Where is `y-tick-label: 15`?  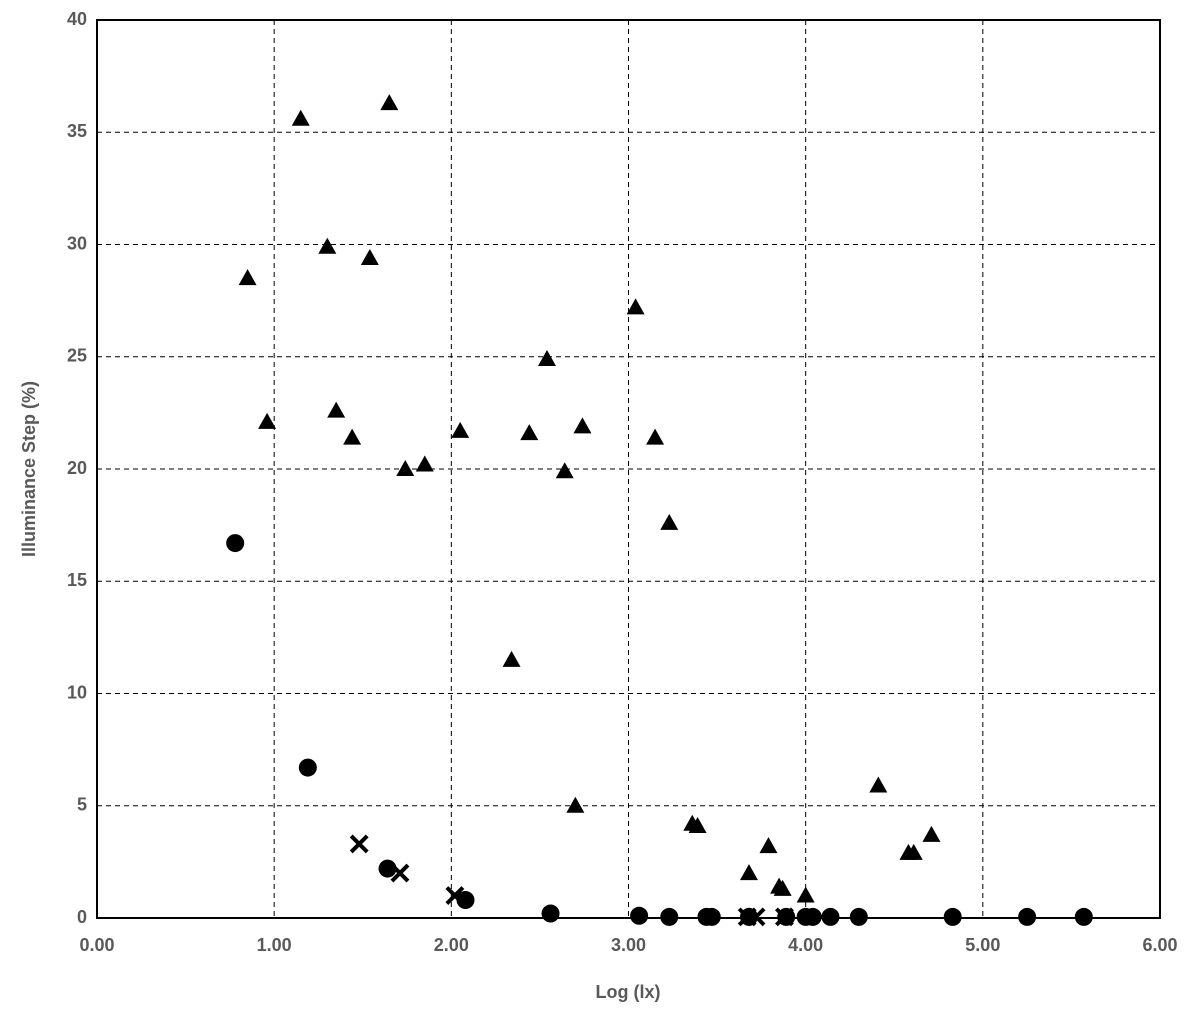 y-tick-label: 15 is located at coordinates (77, 580).